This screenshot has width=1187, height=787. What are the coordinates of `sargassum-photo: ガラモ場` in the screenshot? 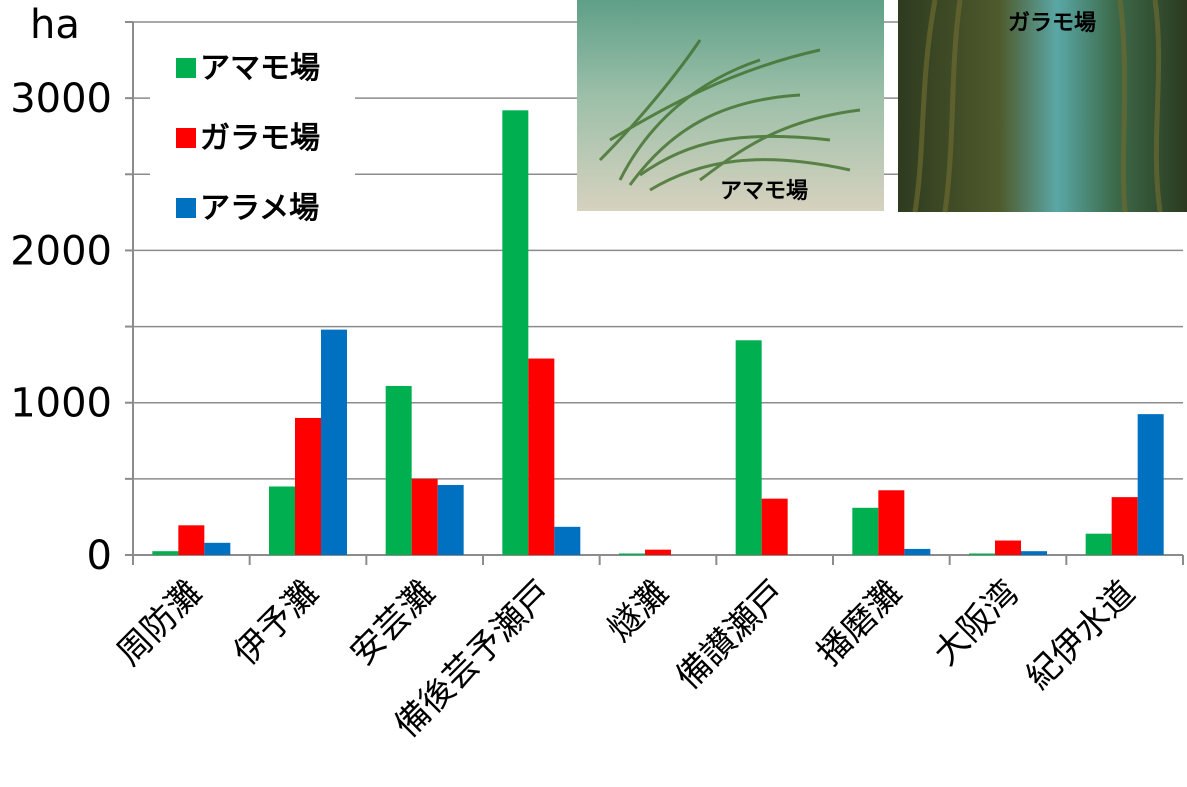 It's located at (1042, 106).